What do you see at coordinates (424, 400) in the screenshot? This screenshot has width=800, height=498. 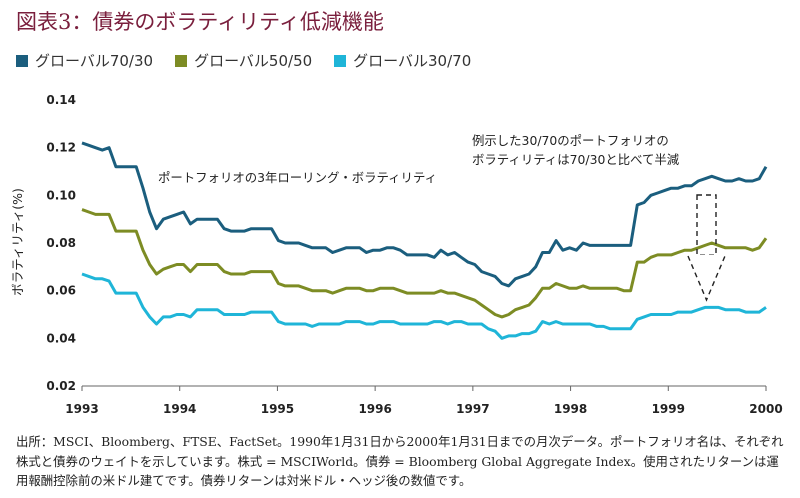 I see `x-axis: 1993 1994 1995 1996 1997 1998 1999 2000` at bounding box center [424, 400].